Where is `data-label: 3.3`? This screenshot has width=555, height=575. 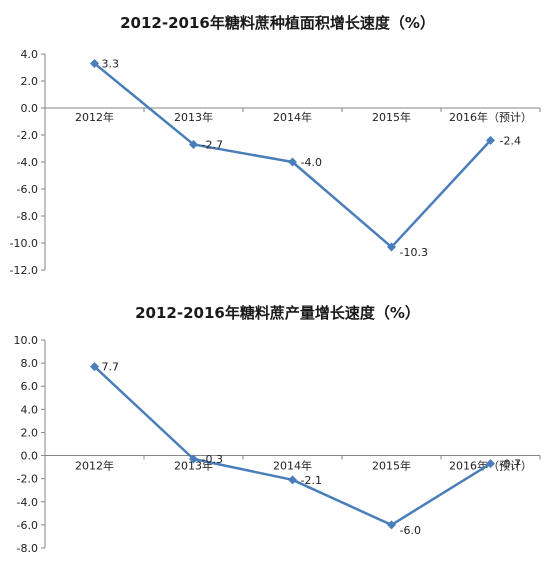 data-label: 3.3 is located at coordinates (111, 63).